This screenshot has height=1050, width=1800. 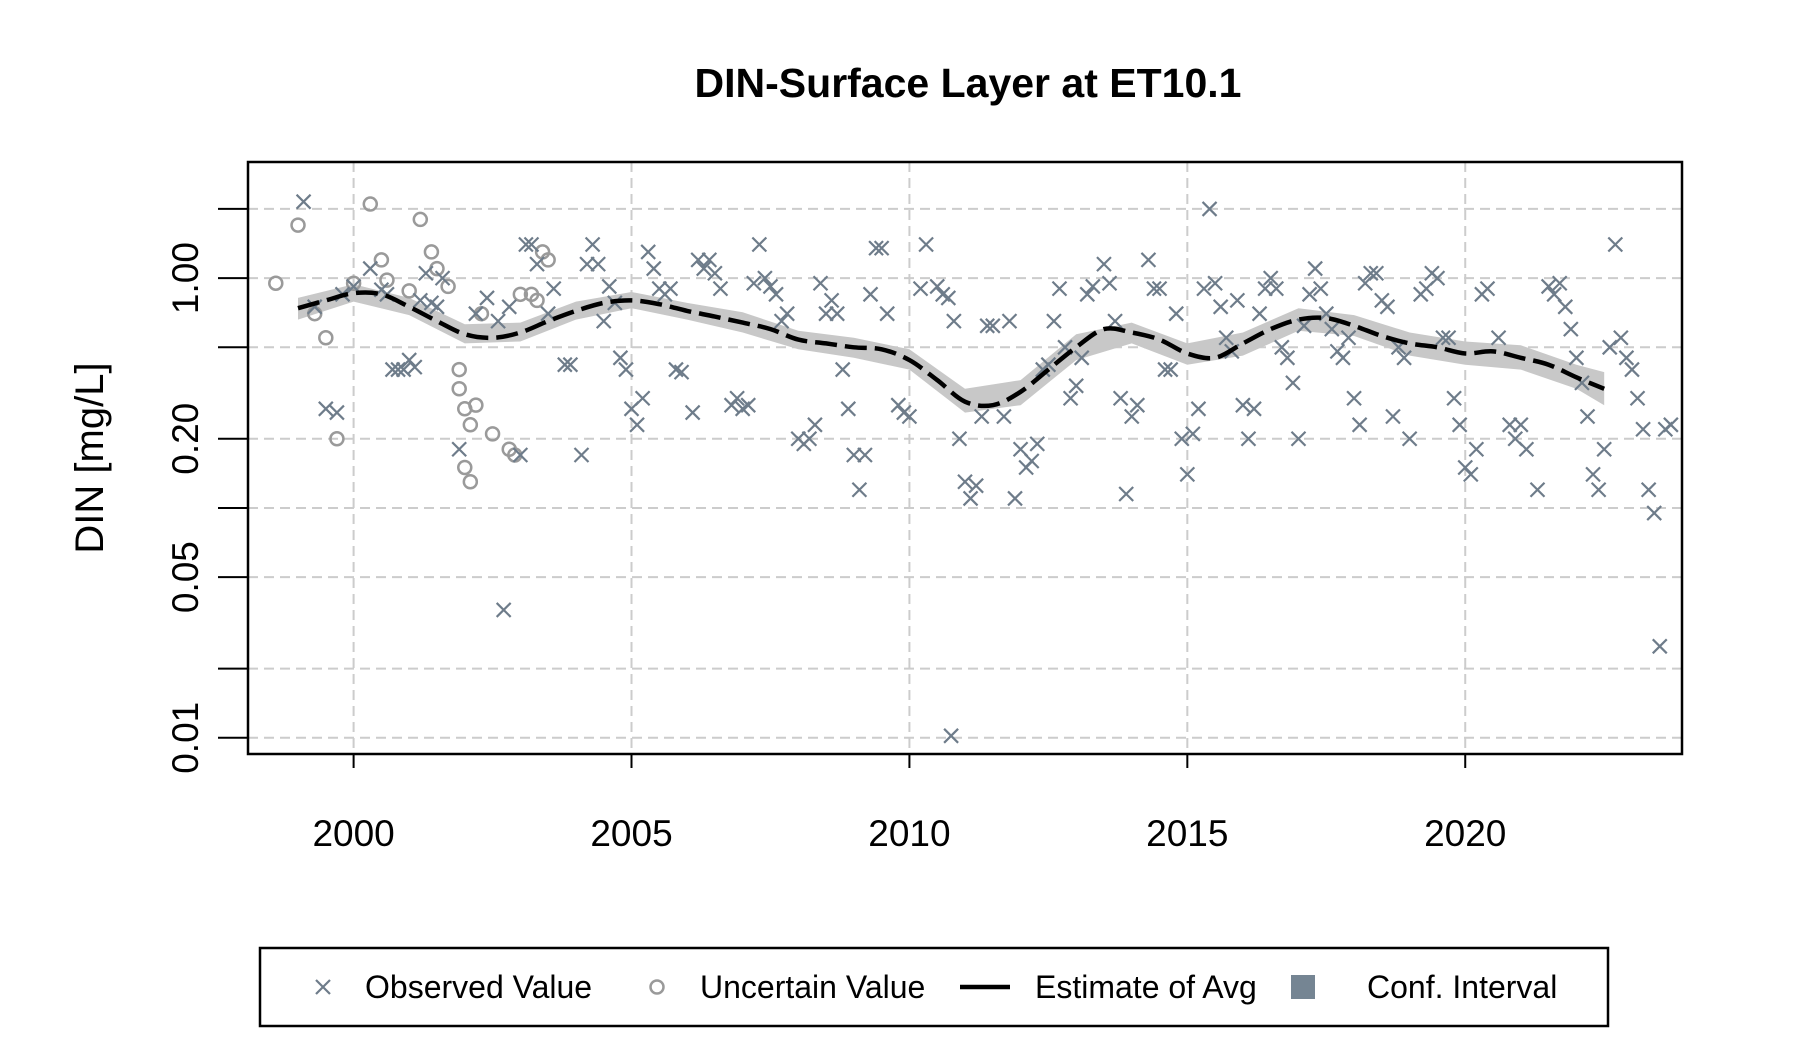 I want to click on legend-symbol-observed, so click(x=323, y=987).